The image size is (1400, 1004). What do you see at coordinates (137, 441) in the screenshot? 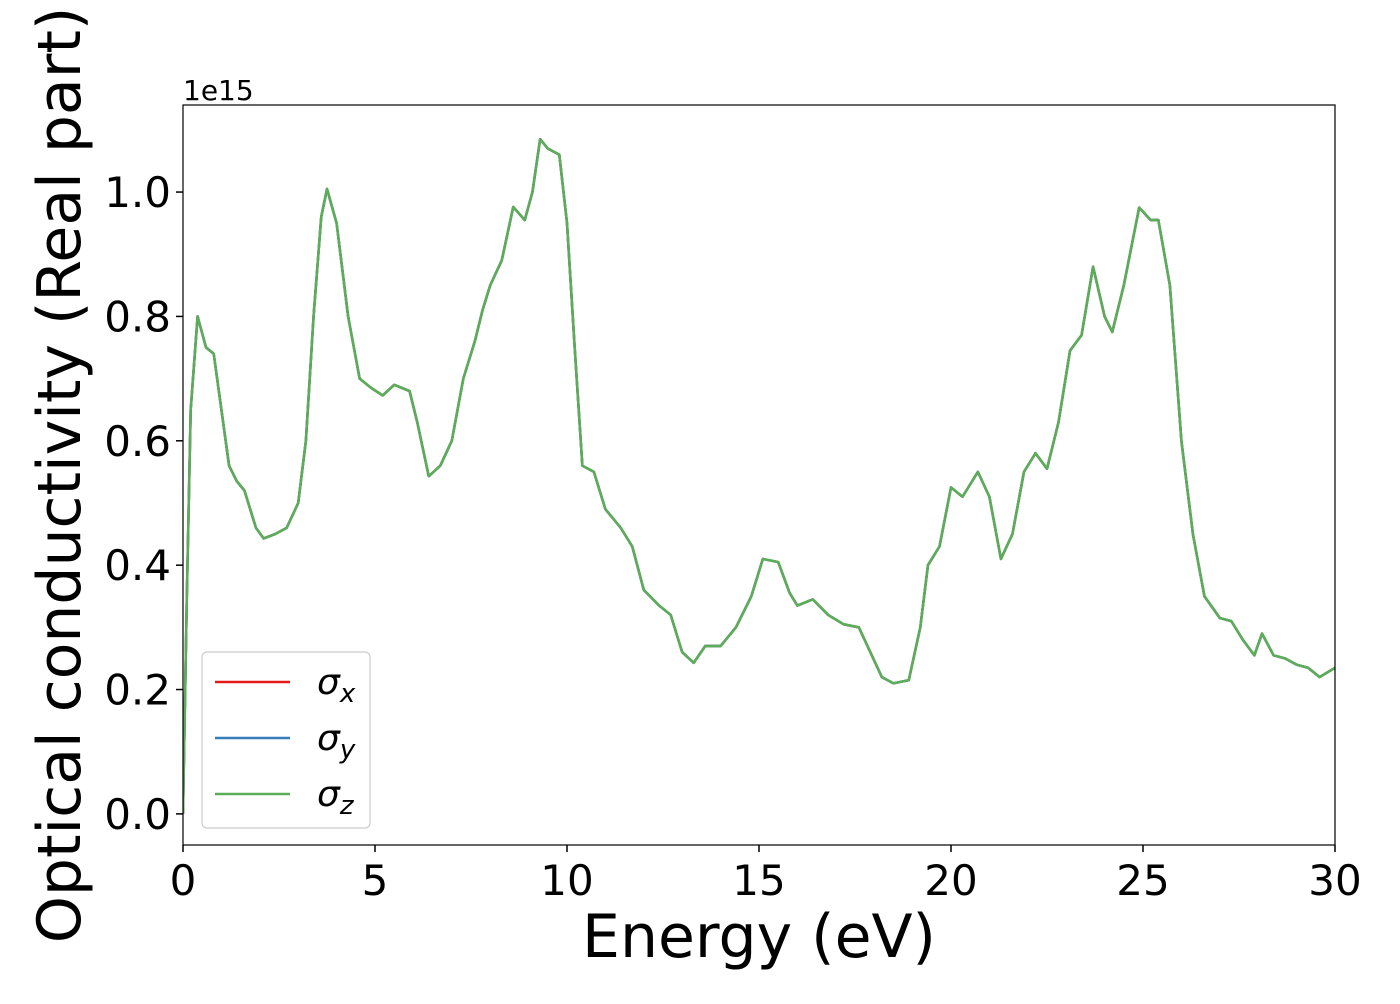
I see `y-tick-label: 0.6` at bounding box center [137, 441].